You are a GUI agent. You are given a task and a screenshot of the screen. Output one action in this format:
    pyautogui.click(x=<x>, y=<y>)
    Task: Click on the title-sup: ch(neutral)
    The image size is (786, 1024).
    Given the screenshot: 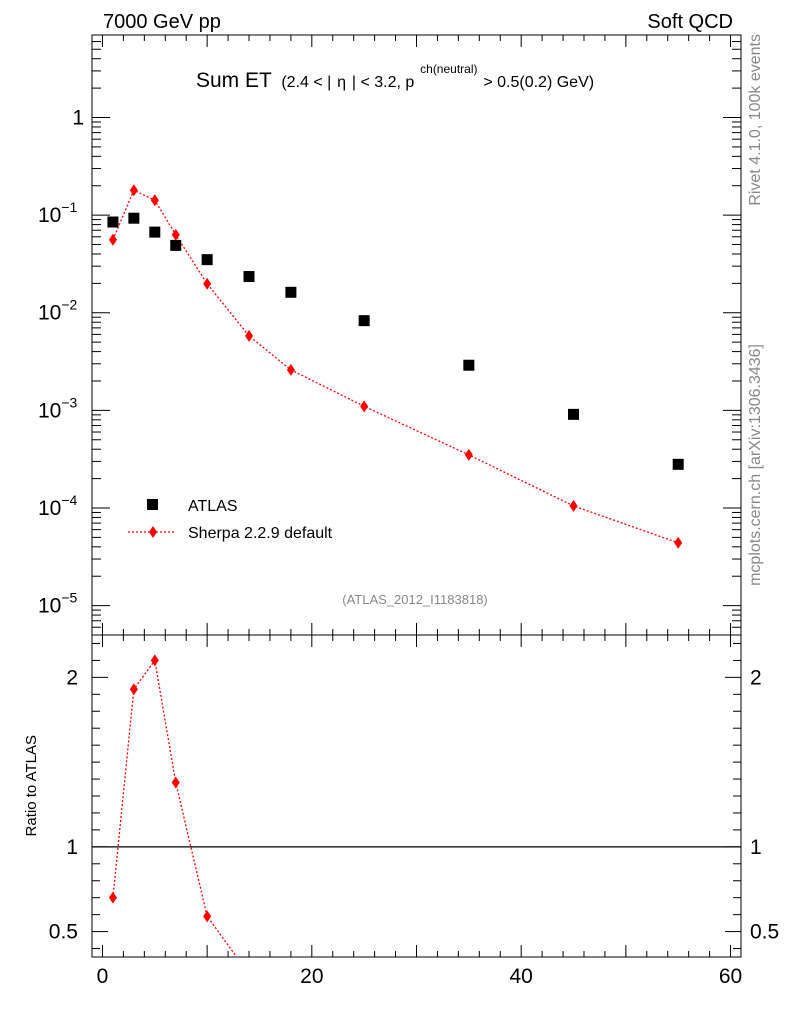 What is the action you would take?
    pyautogui.click(x=448, y=69)
    